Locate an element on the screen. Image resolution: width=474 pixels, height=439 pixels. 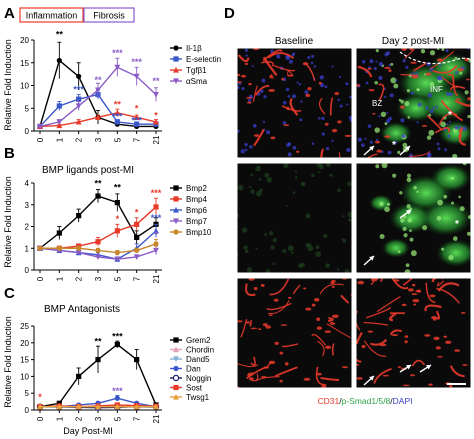
chart-b-legend-item: Bmp2 is located at coordinates (188, 188).